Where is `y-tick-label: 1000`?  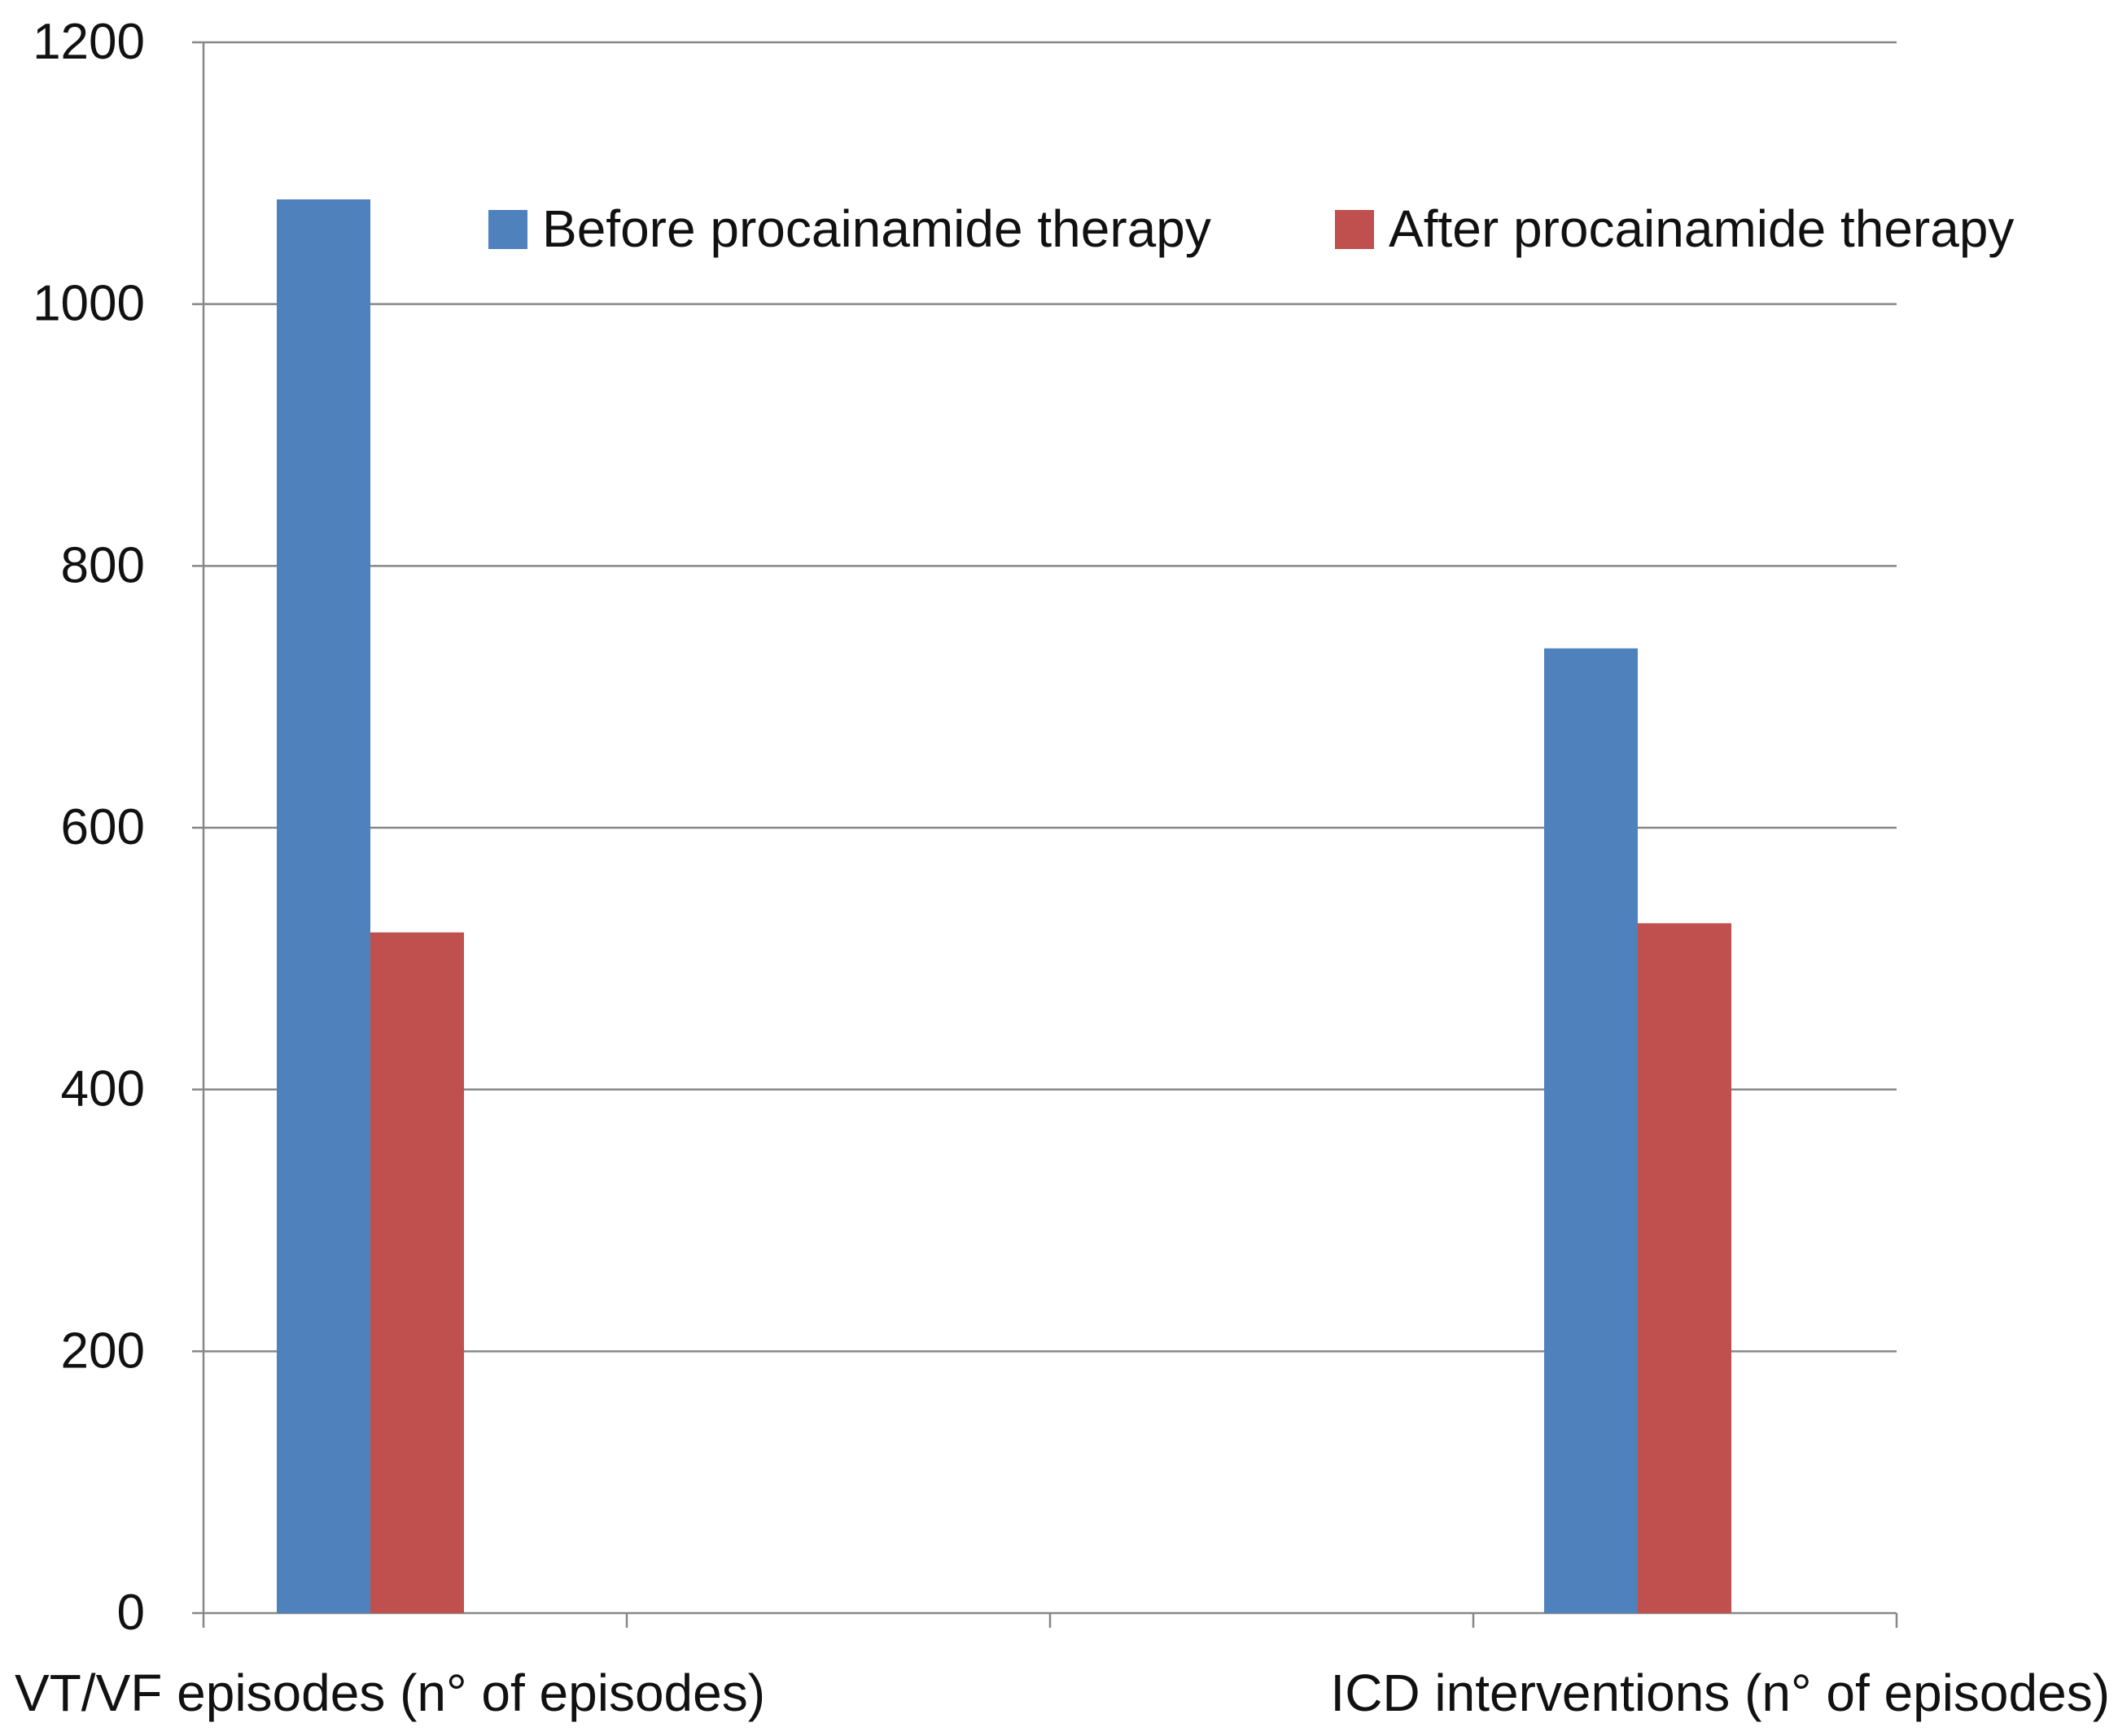
y-tick-label: 1000 is located at coordinates (89, 304).